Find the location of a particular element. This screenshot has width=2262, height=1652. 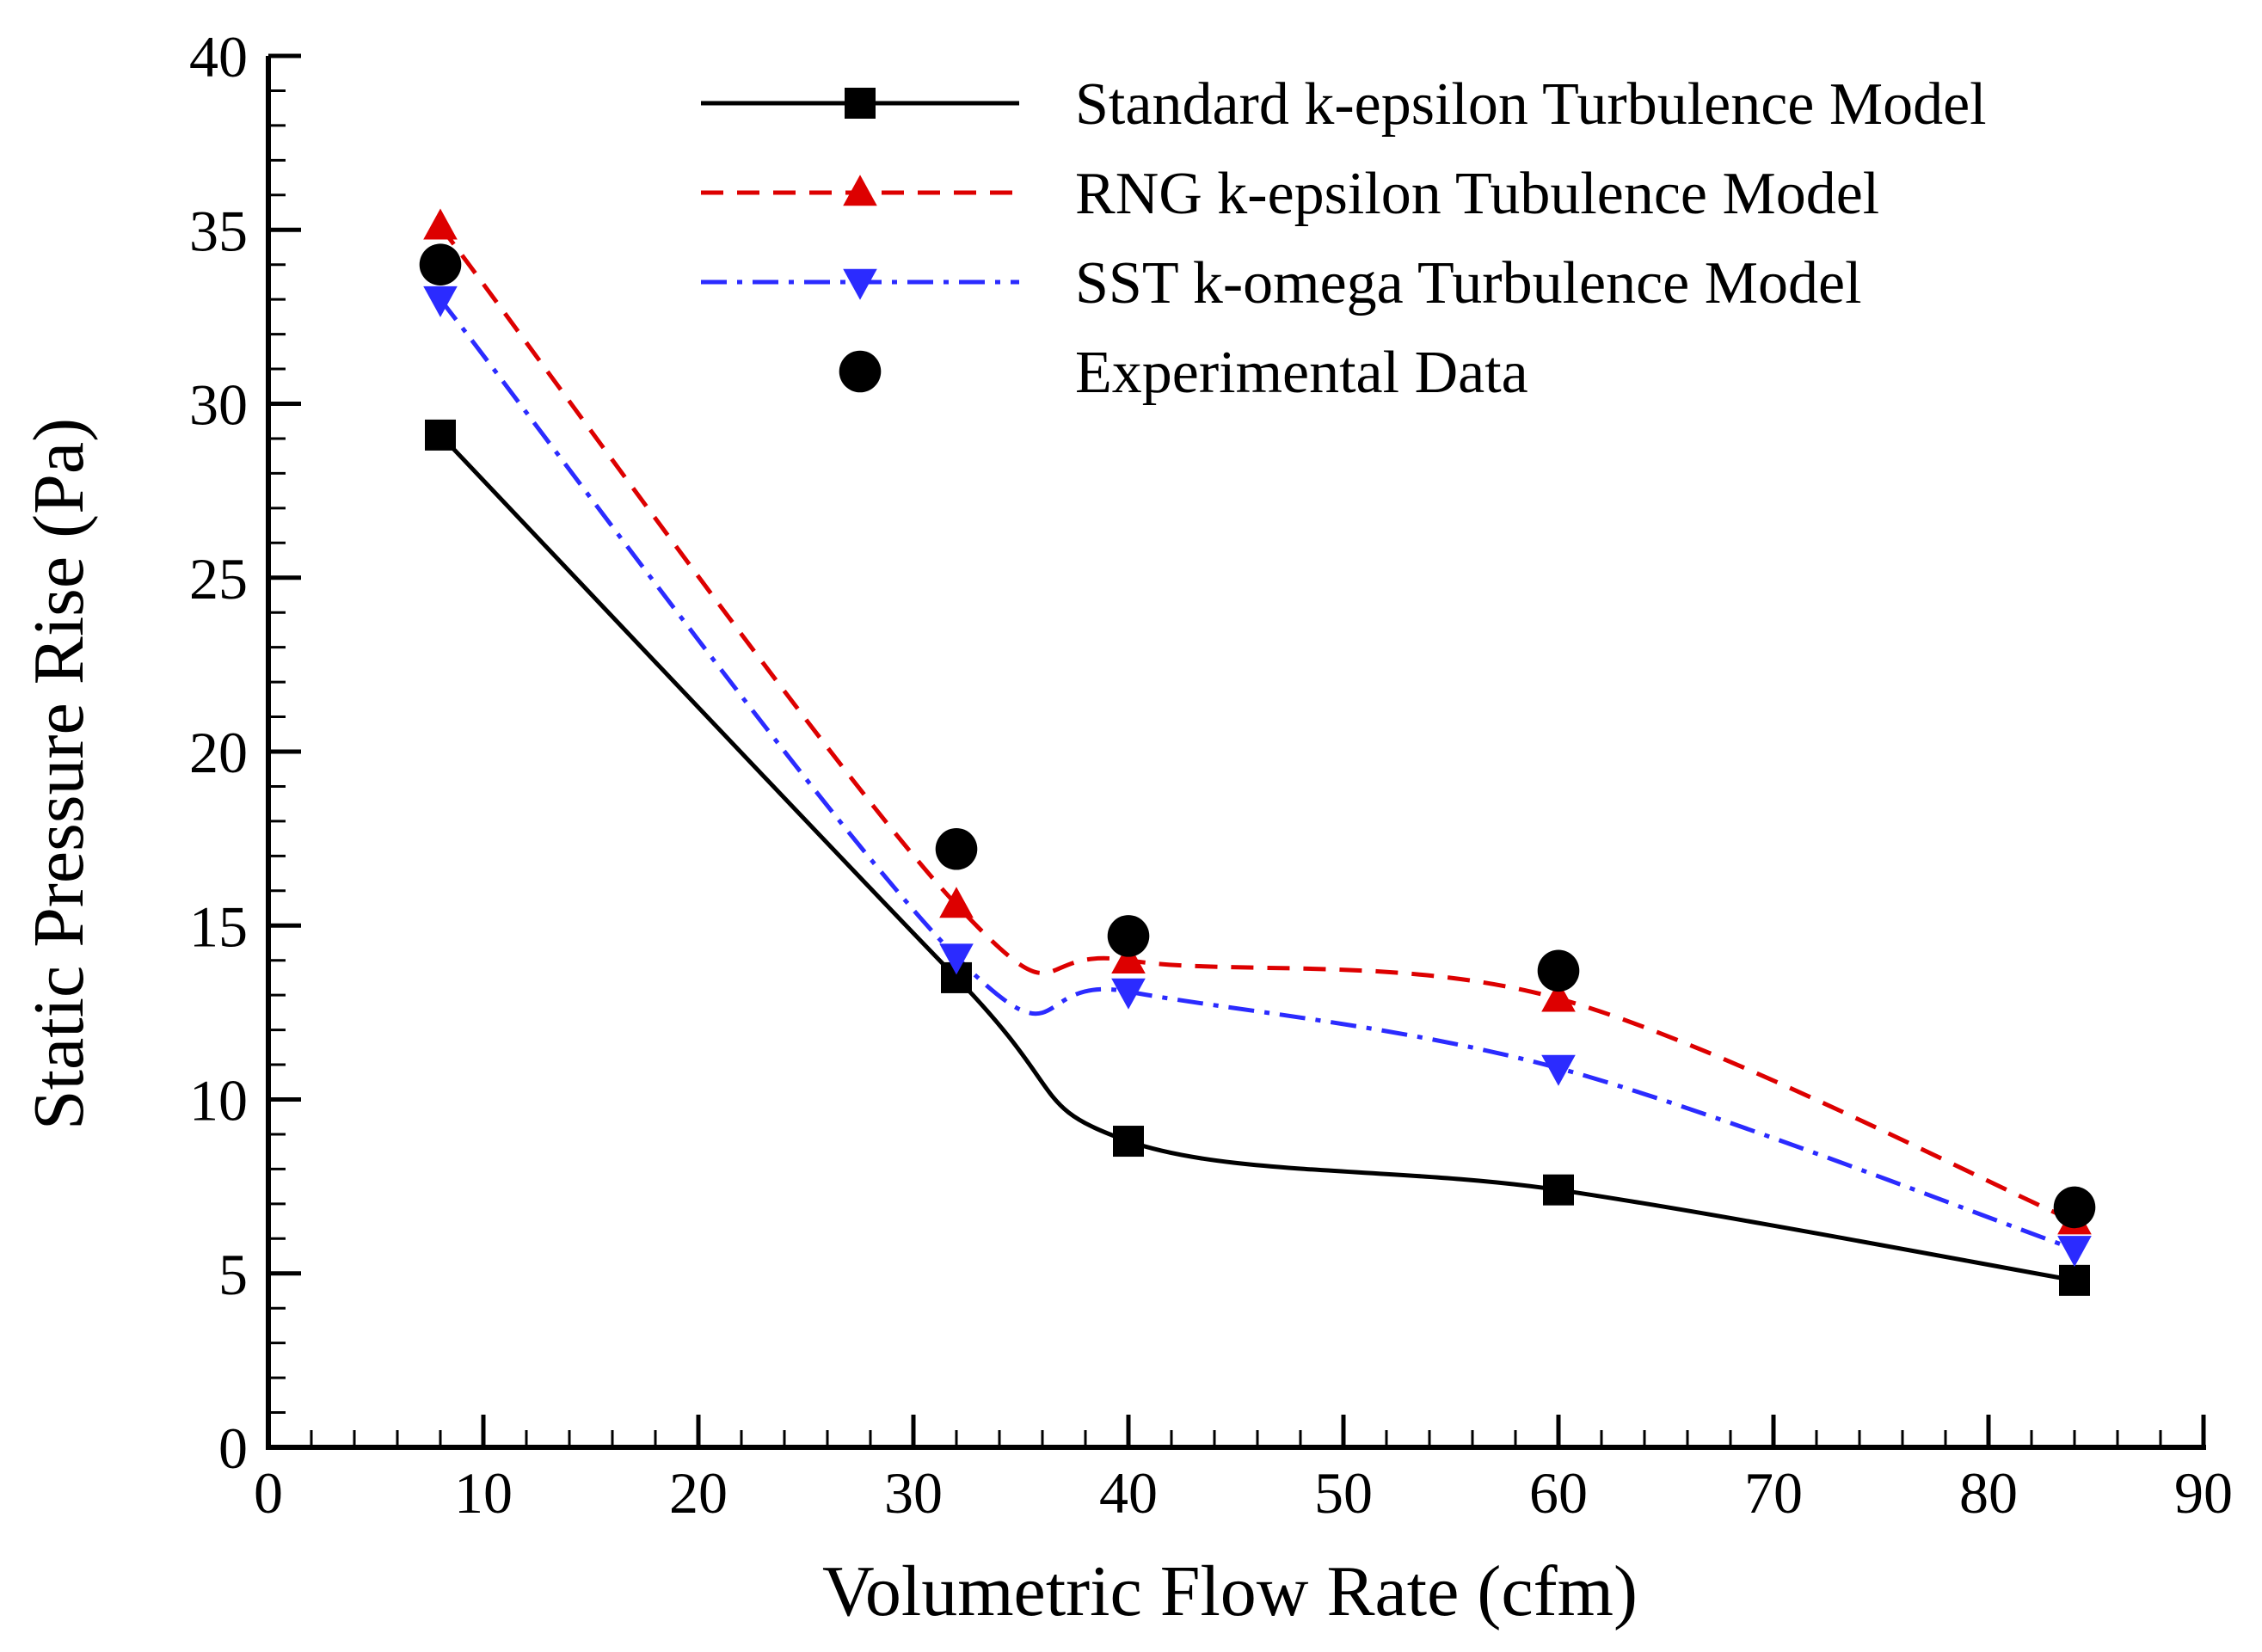

y-tick-label: 0 is located at coordinates (233, 1449).